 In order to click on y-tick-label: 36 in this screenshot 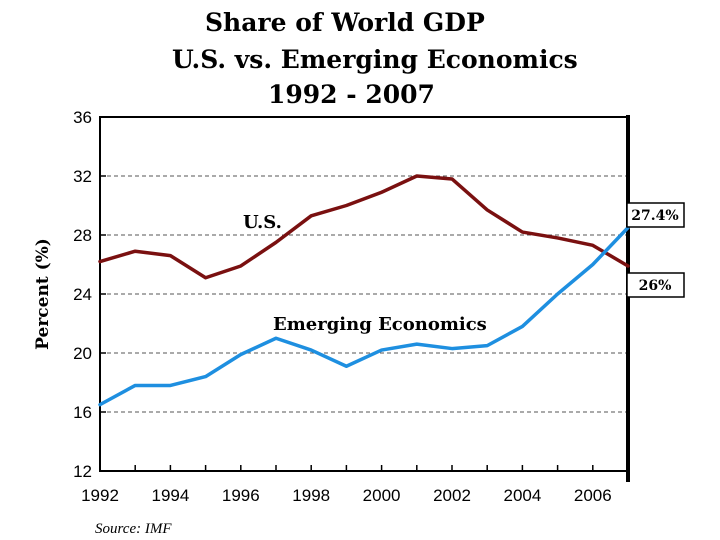, I will do `click(82, 117)`.